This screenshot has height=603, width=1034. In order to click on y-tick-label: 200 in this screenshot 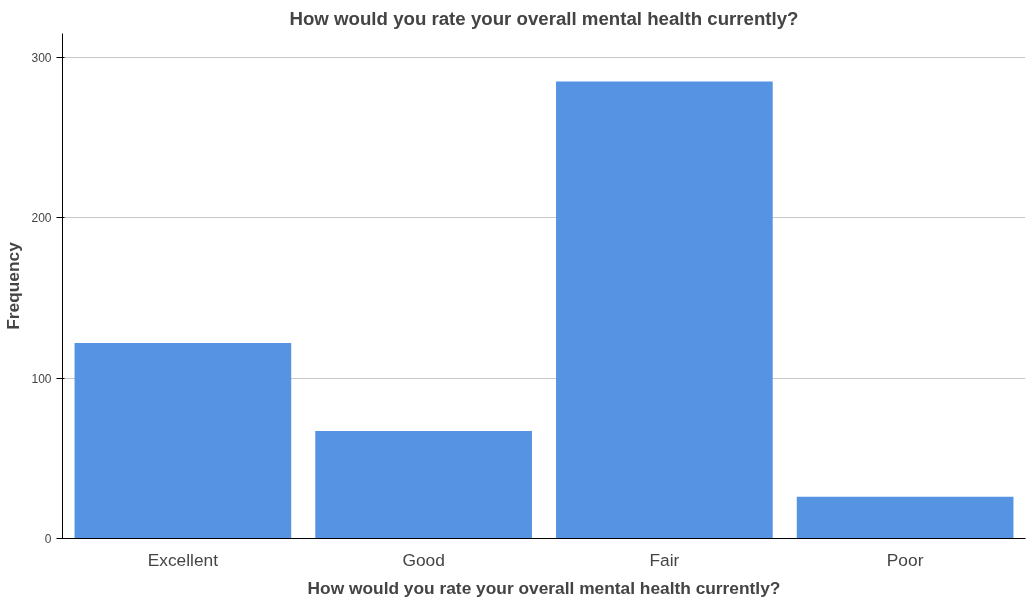, I will do `click(41, 218)`.